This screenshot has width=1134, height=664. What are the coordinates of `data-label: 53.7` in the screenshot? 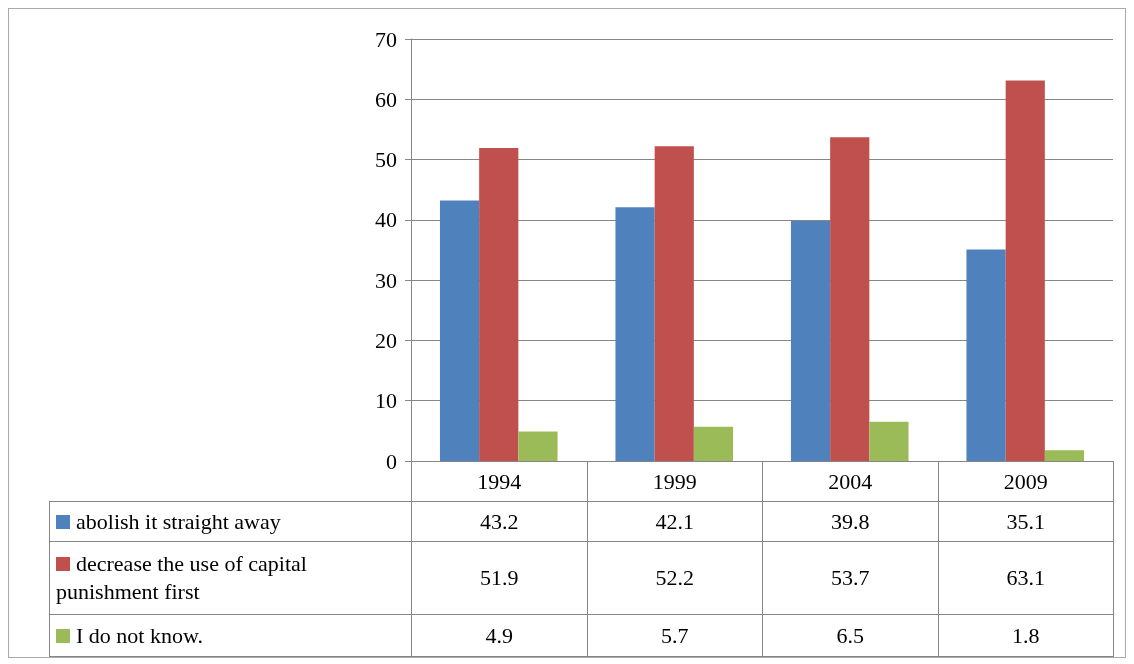 It's located at (850, 578).